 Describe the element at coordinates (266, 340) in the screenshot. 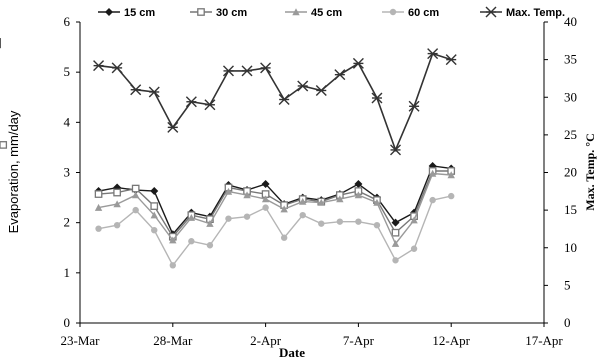

I see `x-tick-label: 2-Apr` at that location.